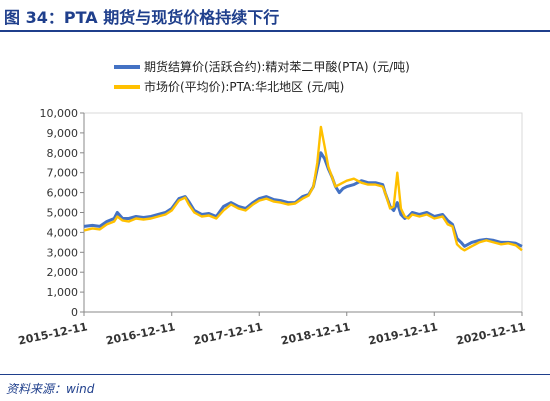  What do you see at coordinates (316, 333) in the screenshot?
I see `x-tick-label: 2018-12-11` at bounding box center [316, 333].